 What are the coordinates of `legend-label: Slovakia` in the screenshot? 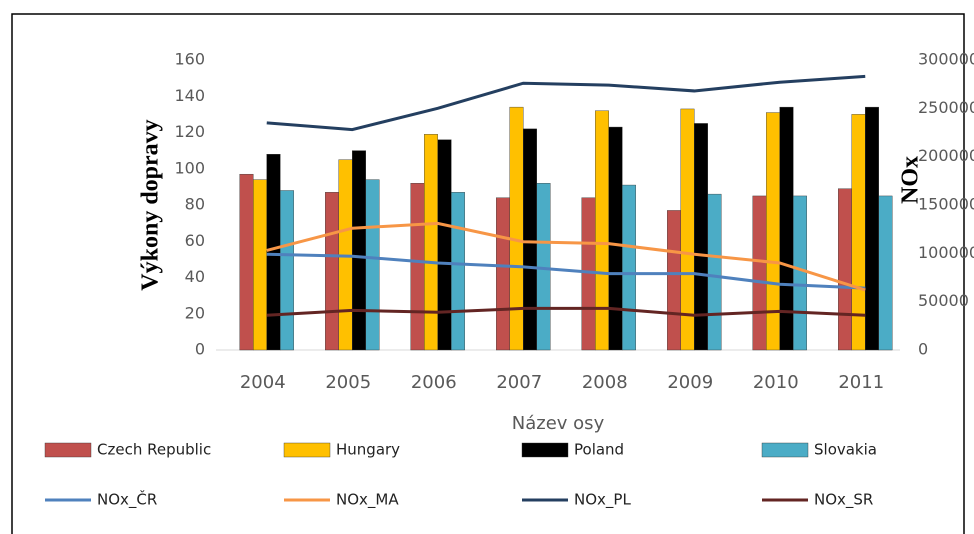 It's located at (845, 450).